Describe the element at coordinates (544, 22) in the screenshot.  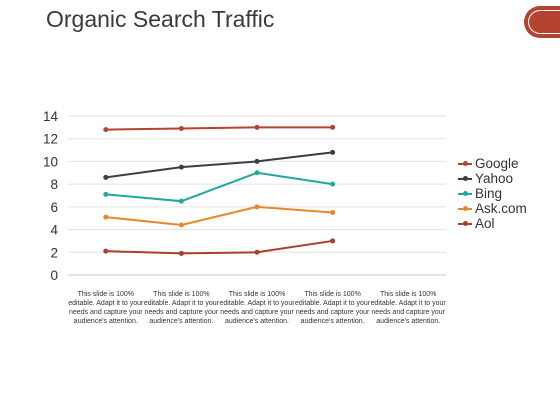
I see `corner-ring-decoration` at that location.